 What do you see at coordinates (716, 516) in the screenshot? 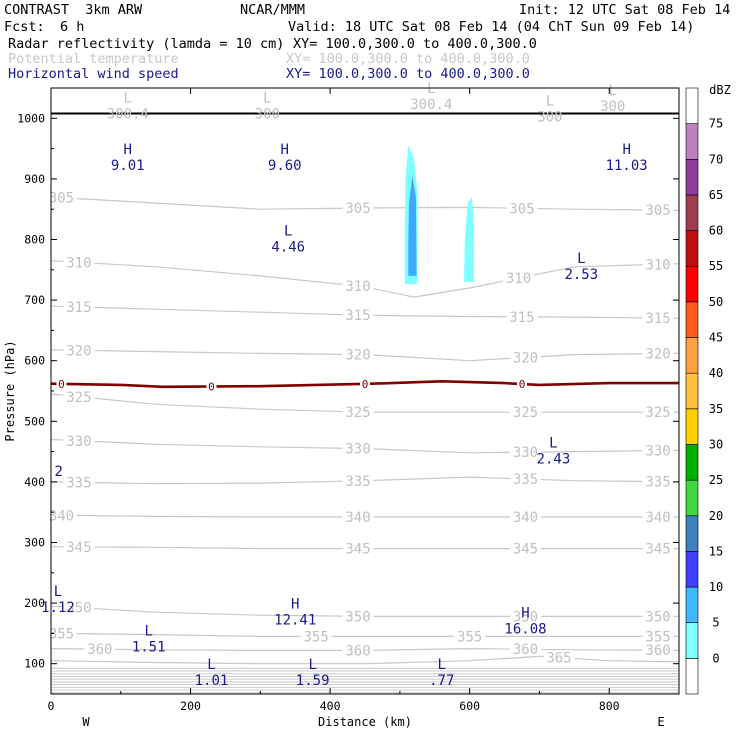
I see `colorbar-label: 20` at bounding box center [716, 516].